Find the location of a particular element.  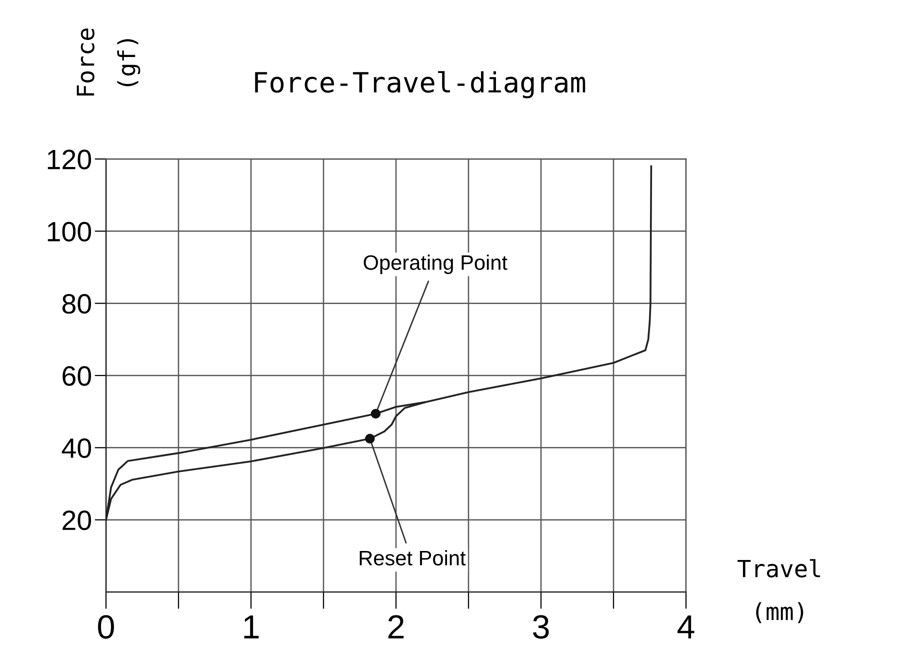

x-axis-title: Travel (mm) is located at coordinates (779, 591).